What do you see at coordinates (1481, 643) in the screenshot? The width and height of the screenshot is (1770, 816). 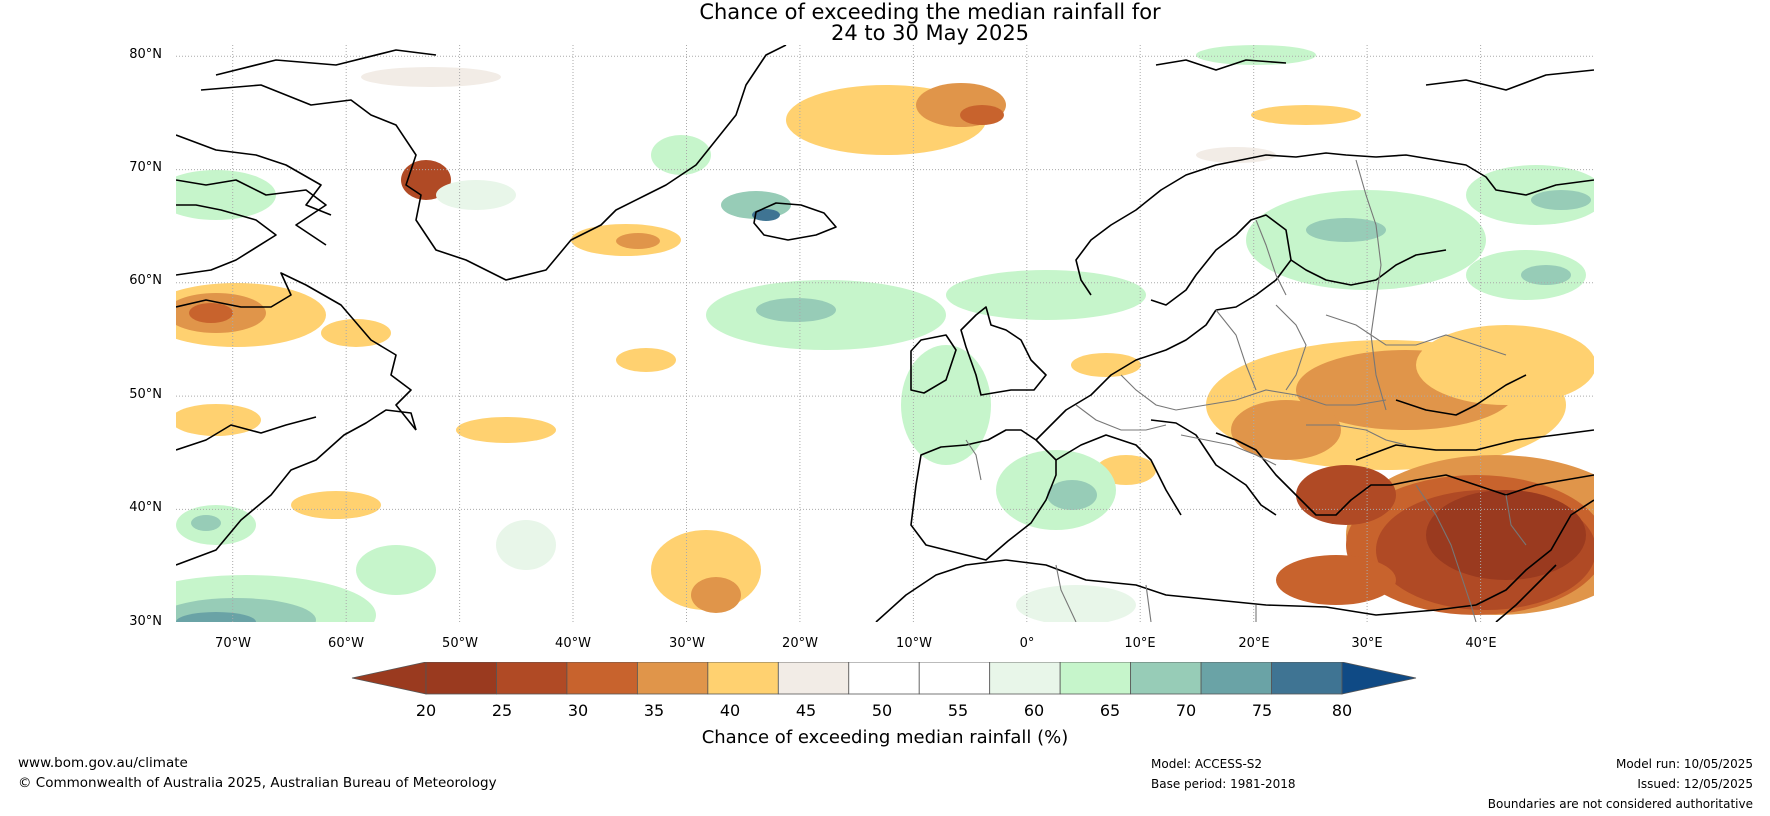 I see `lon-label-40e: 40°E` at bounding box center [1481, 643].